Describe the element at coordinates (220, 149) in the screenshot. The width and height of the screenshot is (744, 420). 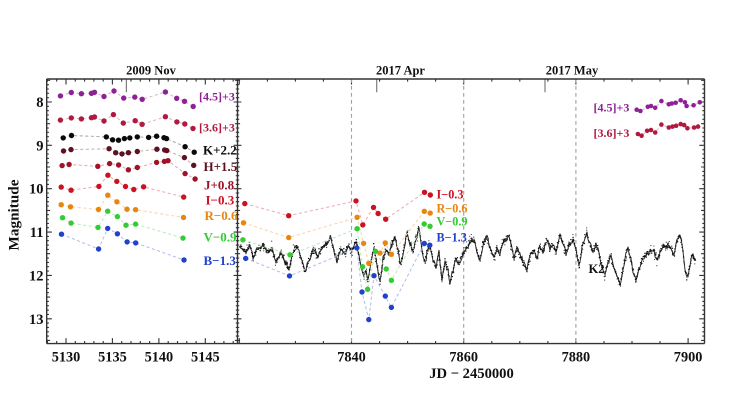
I see `svg-text: K+2.2` at that location.